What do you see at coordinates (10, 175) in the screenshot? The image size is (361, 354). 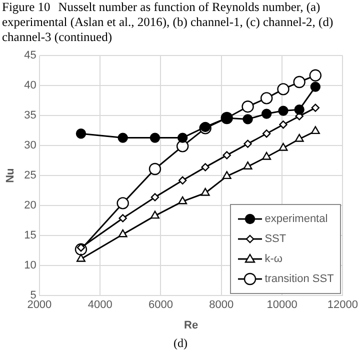 I see `y-axis-title: Nu` at bounding box center [10, 175].